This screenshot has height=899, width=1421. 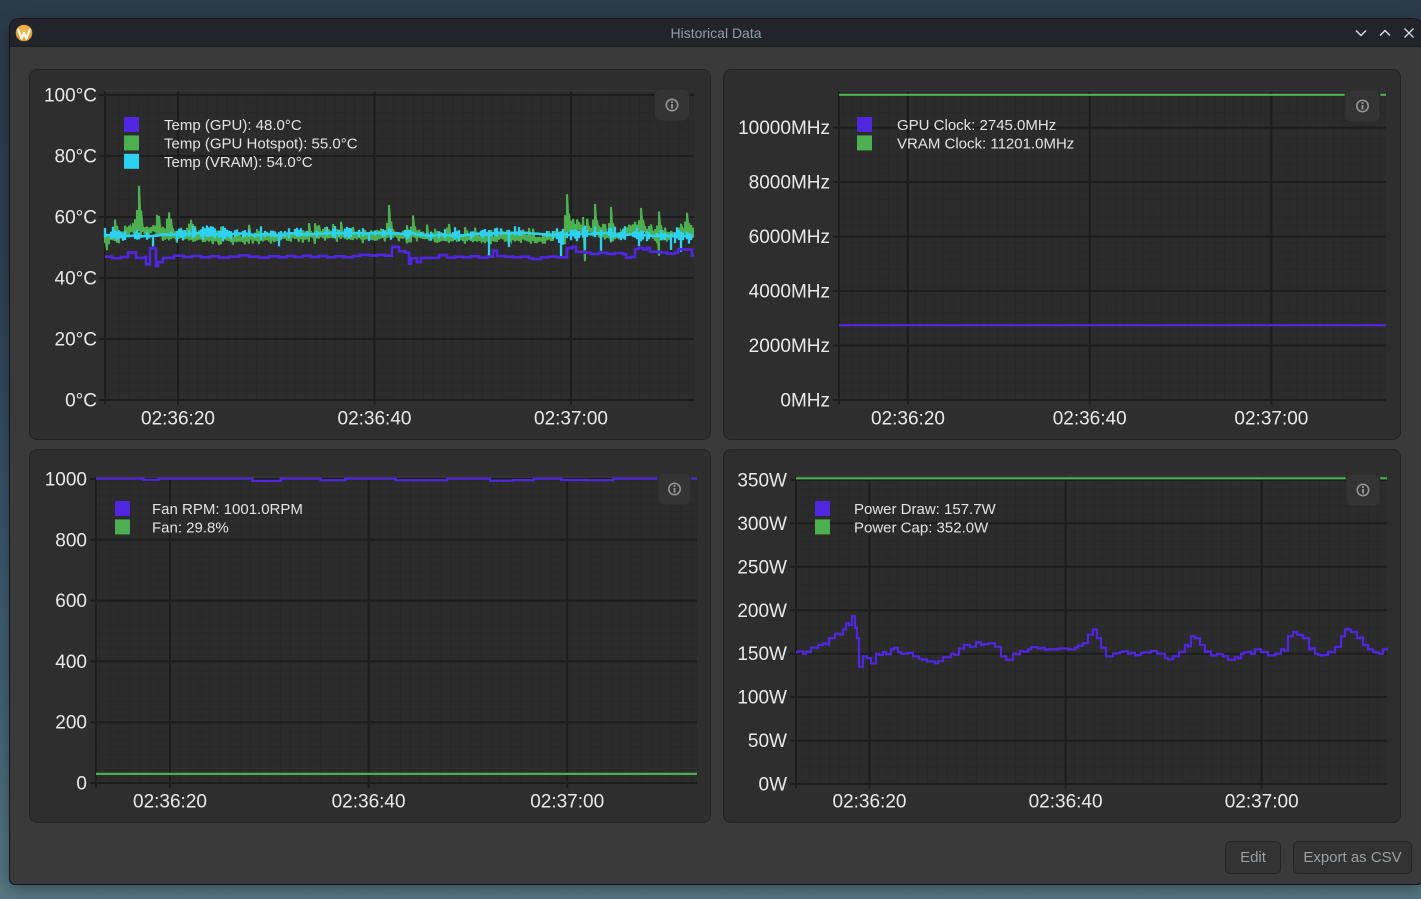 What do you see at coordinates (71, 662) in the screenshot?
I see `svg-text: 400` at bounding box center [71, 662].